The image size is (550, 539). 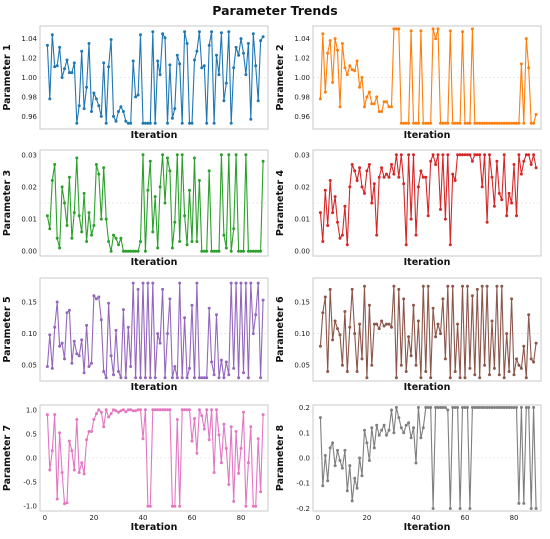 What do you see at coordinates (29, 334) in the screenshot?
I see `y-tick-label: 0.10` at bounding box center [29, 334].